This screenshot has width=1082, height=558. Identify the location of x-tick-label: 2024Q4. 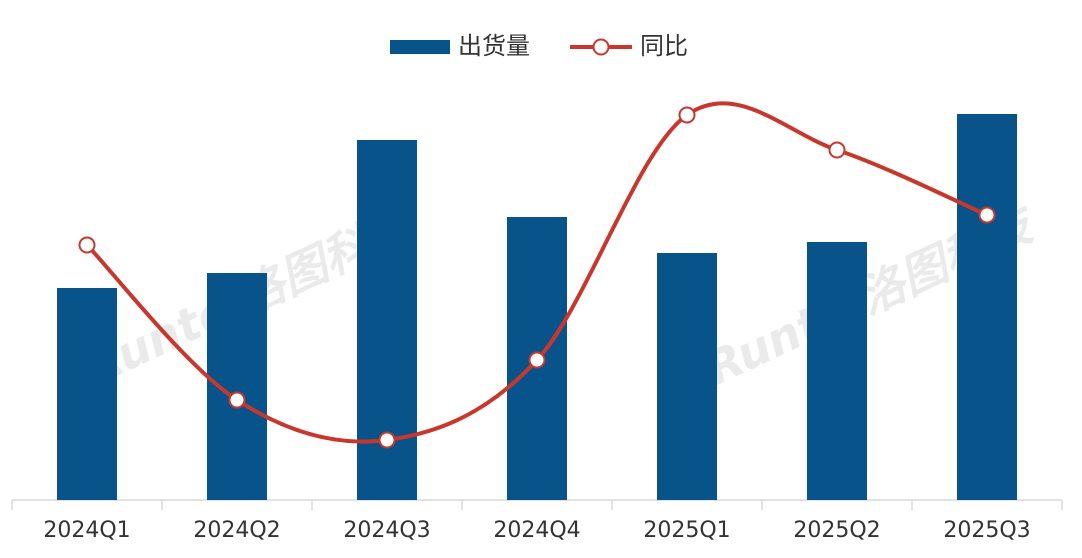
(536, 530).